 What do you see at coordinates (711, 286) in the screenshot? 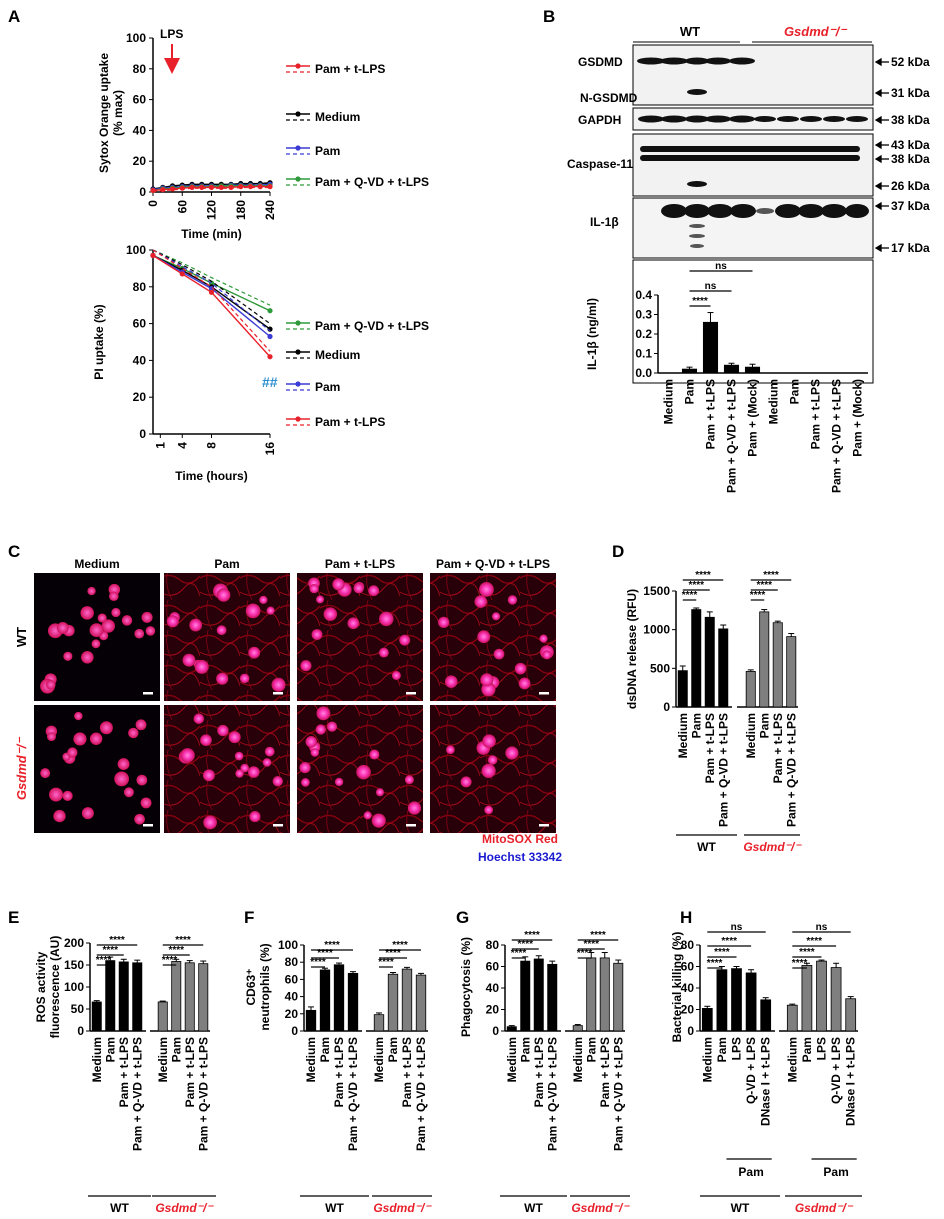
I see `significance-label: ns` at bounding box center [711, 286].